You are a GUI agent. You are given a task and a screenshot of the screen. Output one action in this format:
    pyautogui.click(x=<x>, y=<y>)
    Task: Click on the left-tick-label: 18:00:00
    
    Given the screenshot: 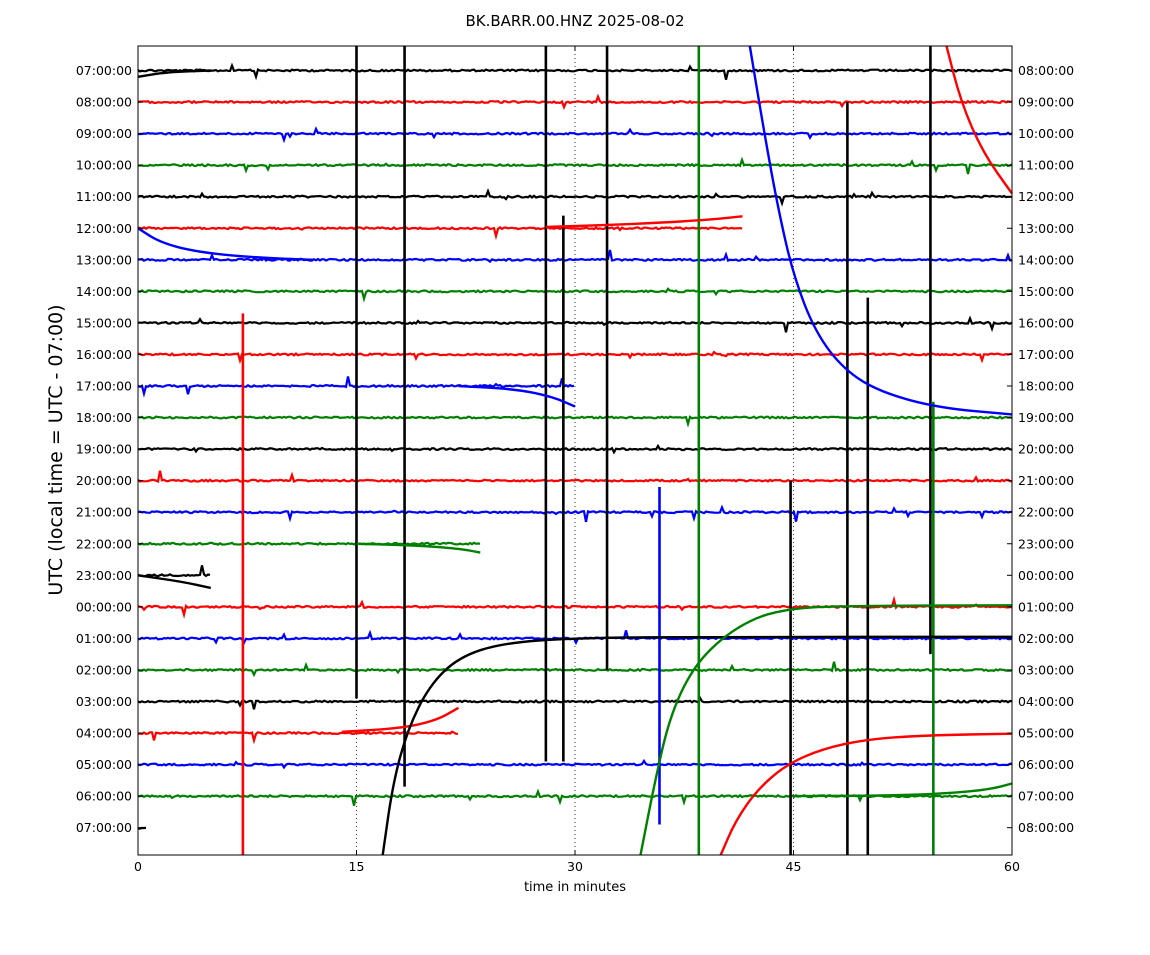 What is the action you would take?
    pyautogui.click(x=104, y=417)
    